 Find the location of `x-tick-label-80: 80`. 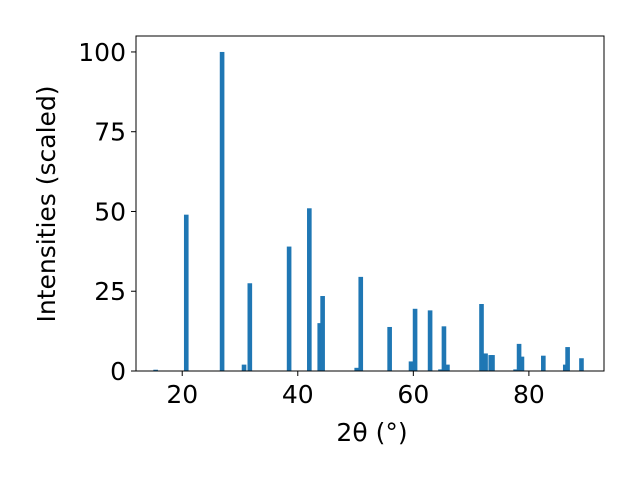

x-tick-label-80: 80 is located at coordinates (529, 394).